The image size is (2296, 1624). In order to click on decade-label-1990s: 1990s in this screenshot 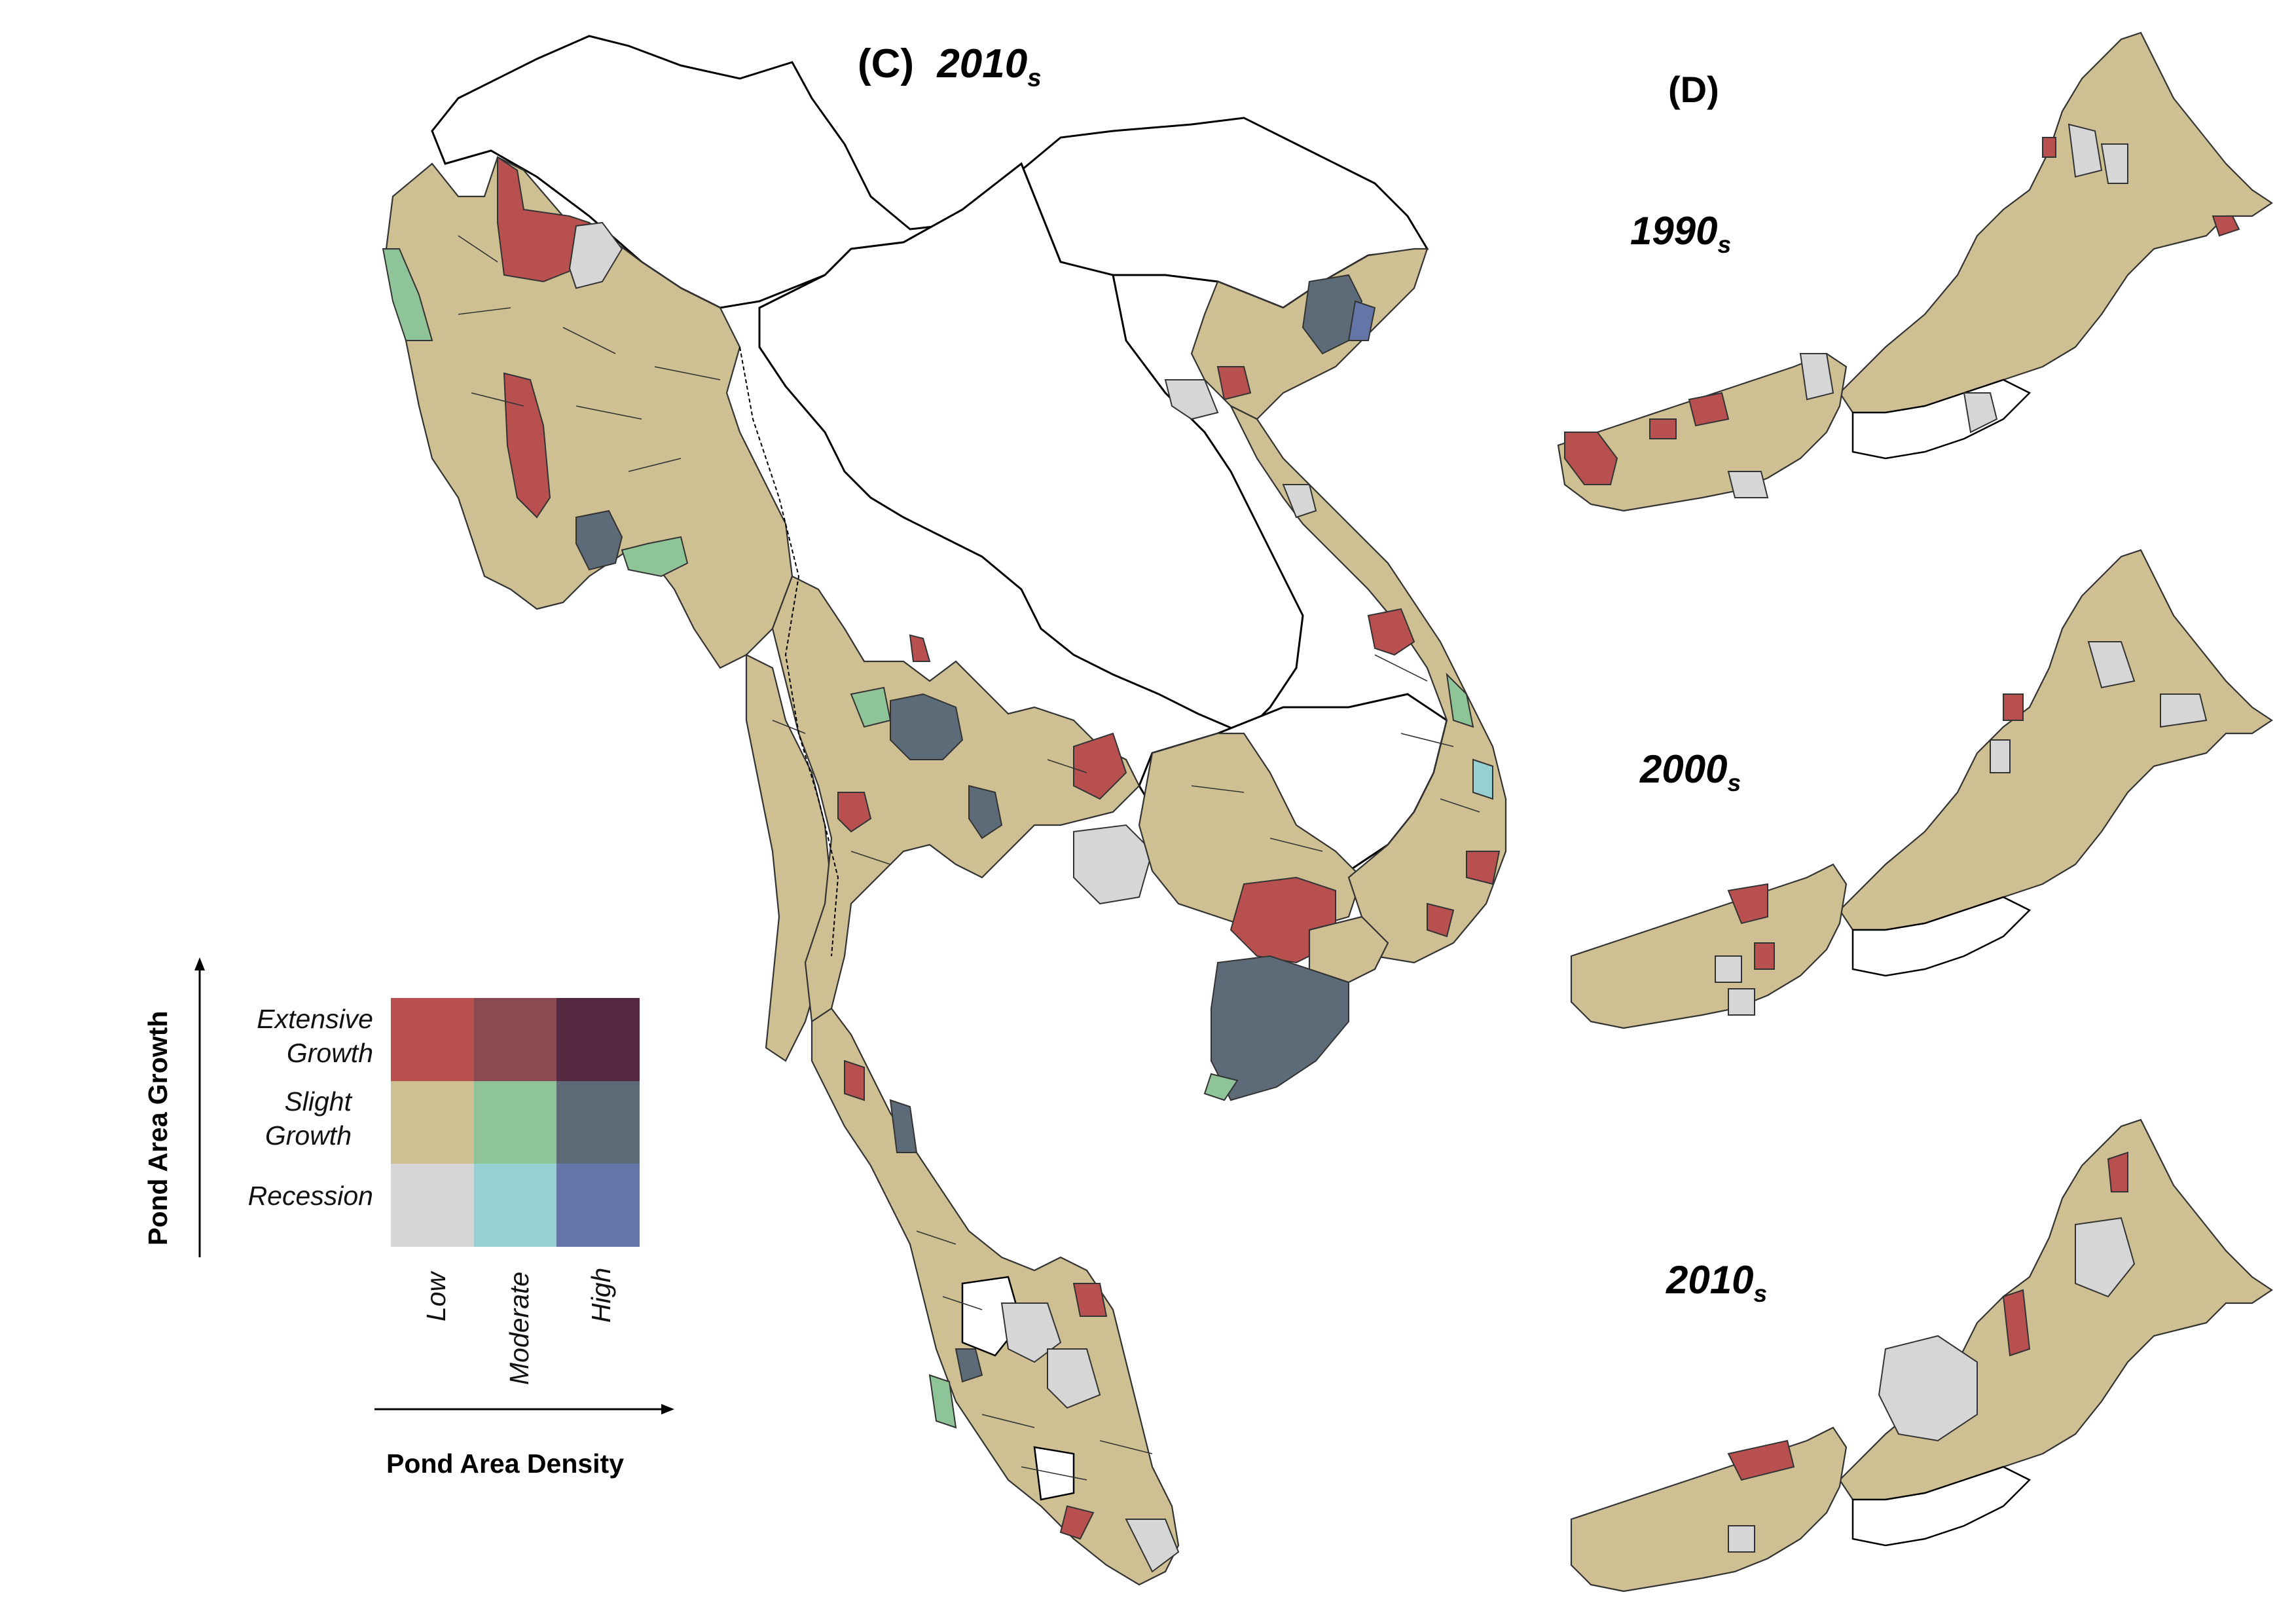, I will do `click(1681, 234)`.